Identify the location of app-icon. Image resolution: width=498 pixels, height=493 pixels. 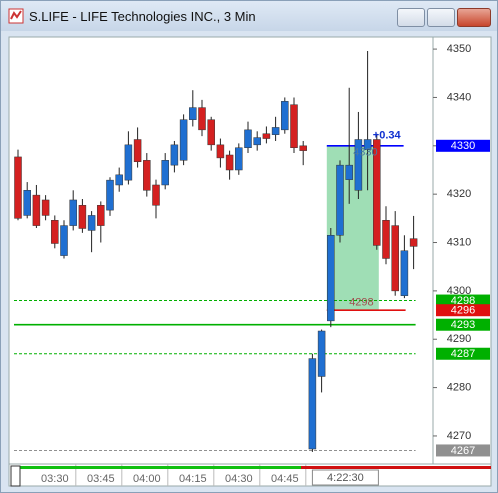
(16, 16).